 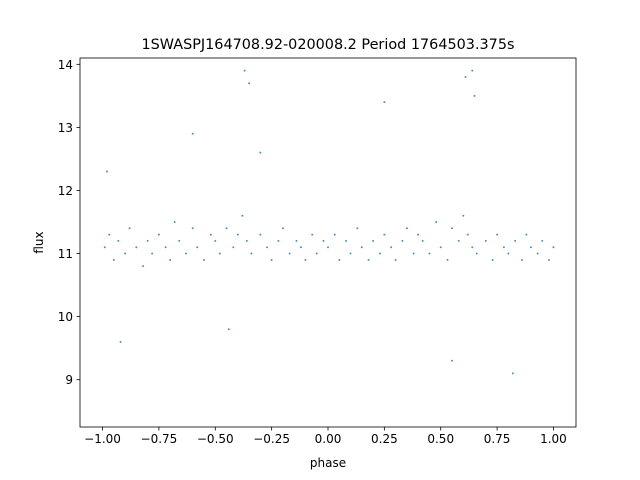 What do you see at coordinates (65, 317) in the screenshot?
I see `y-tick-label: 10` at bounding box center [65, 317].